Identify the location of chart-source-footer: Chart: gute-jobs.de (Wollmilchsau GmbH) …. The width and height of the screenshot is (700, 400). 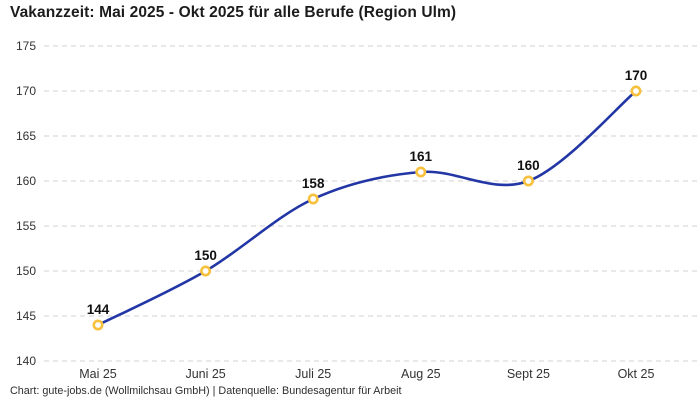
(206, 391).